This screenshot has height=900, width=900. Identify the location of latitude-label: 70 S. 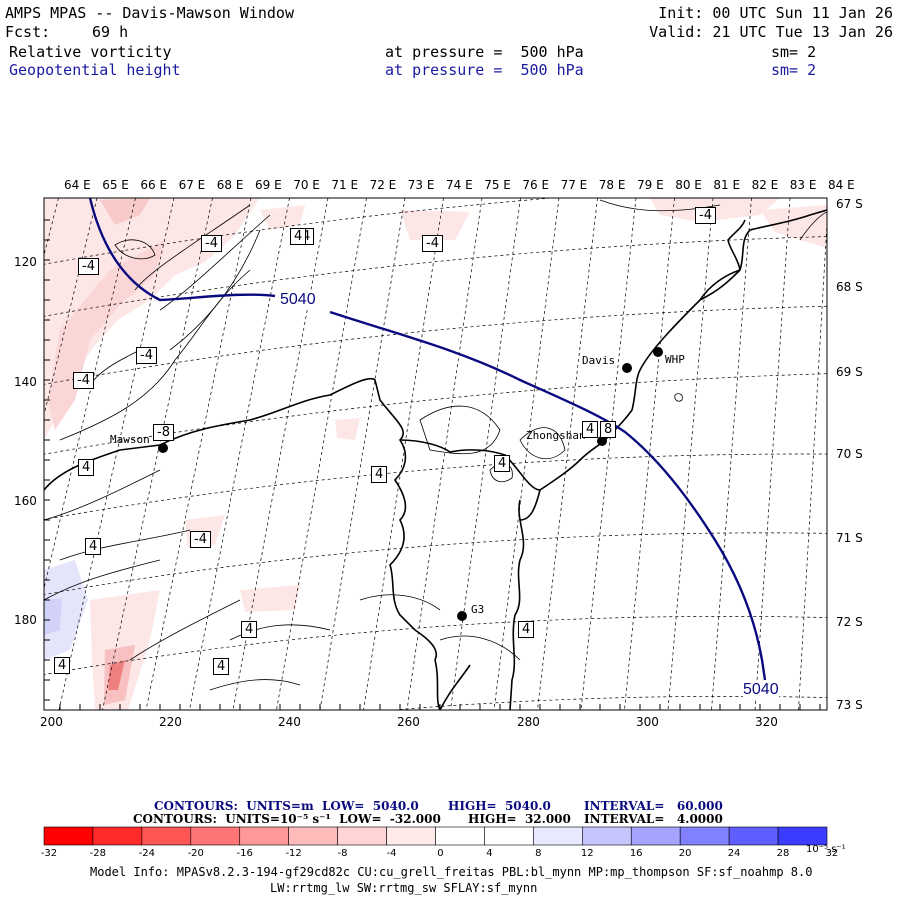
(849, 454).